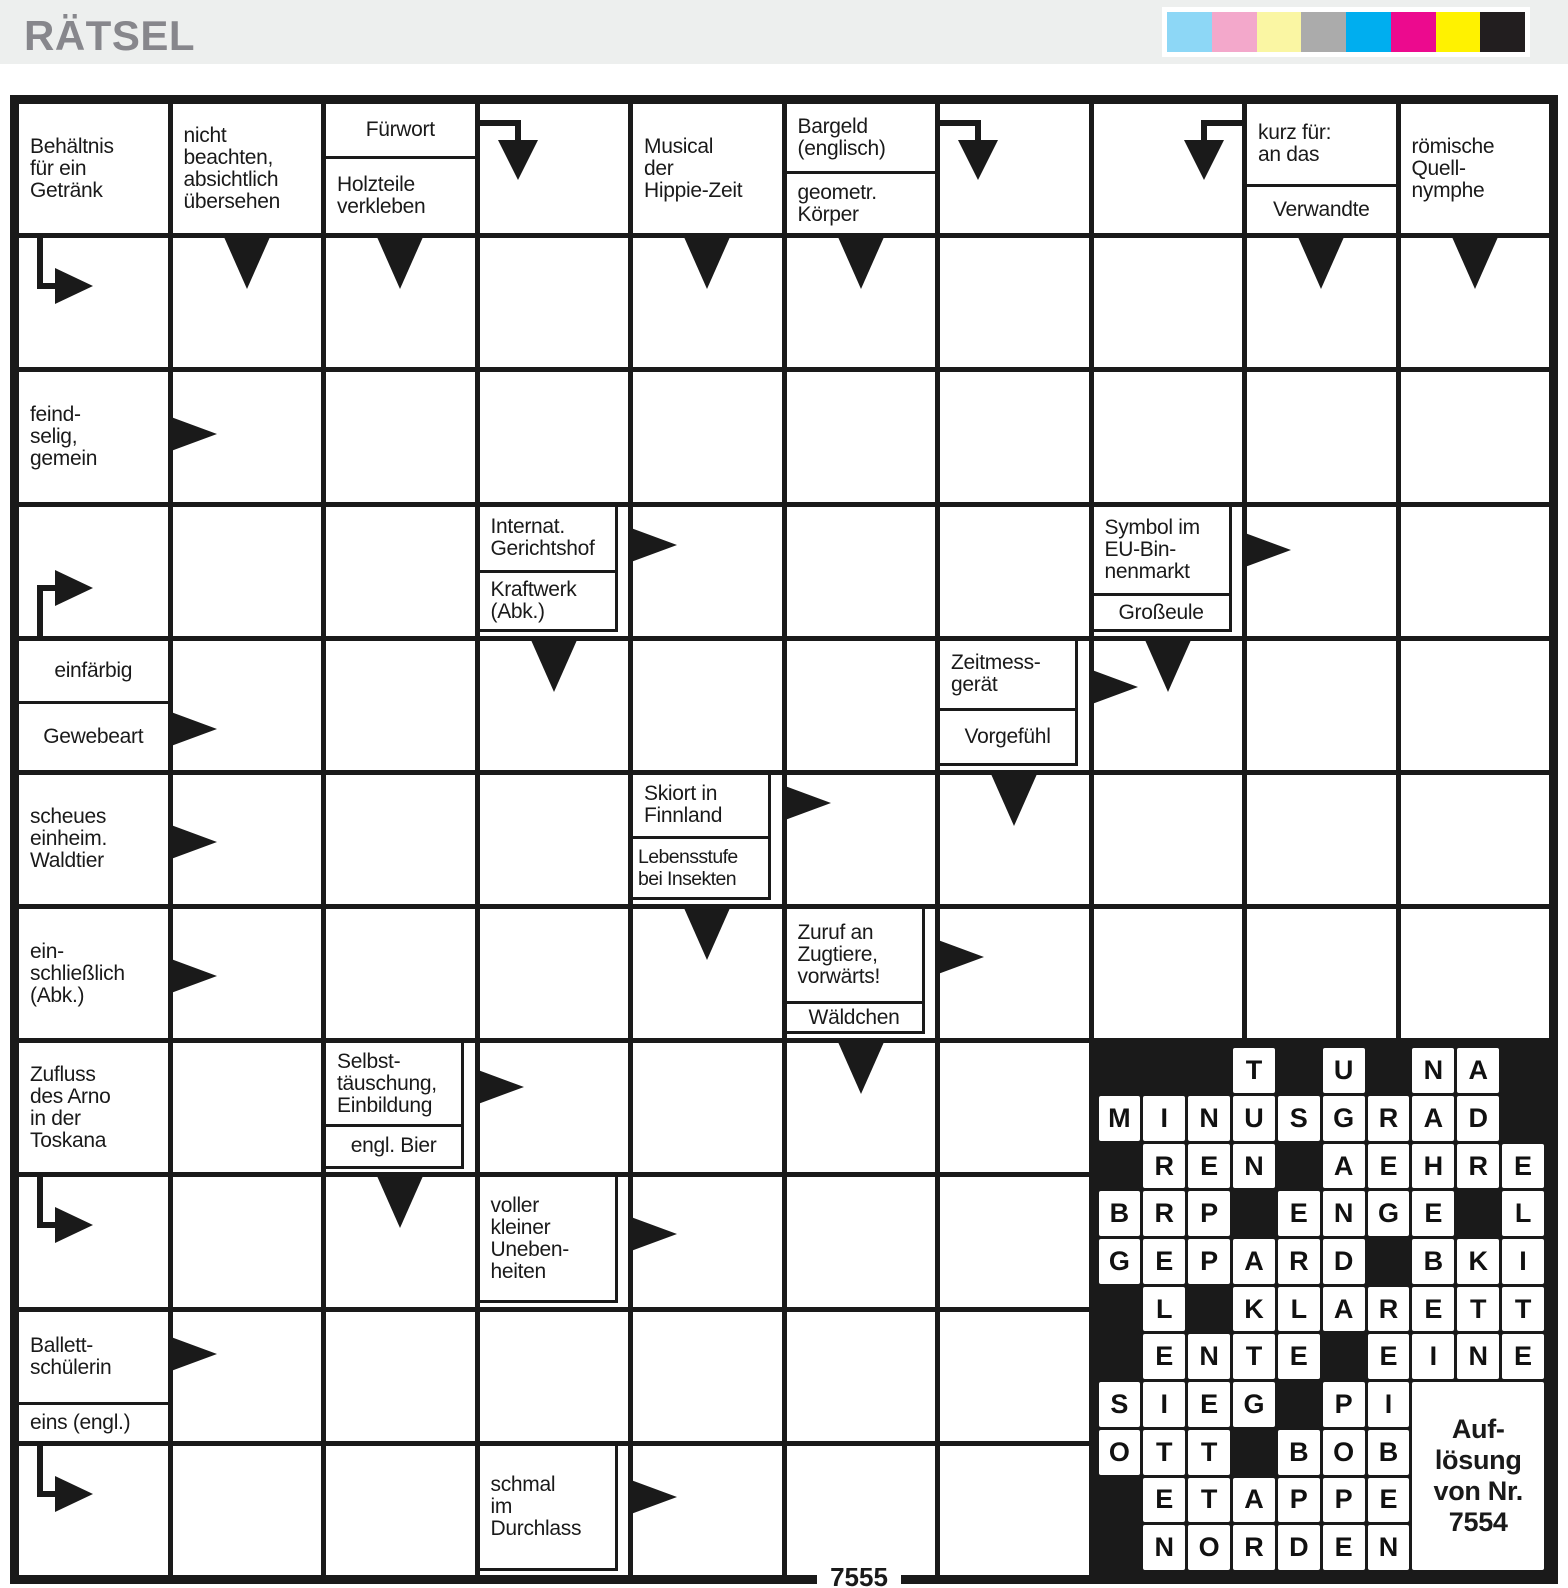 The width and height of the screenshot is (1568, 1588). What do you see at coordinates (67, 861) in the screenshot?
I see `clue-line: Waldtier` at bounding box center [67, 861].